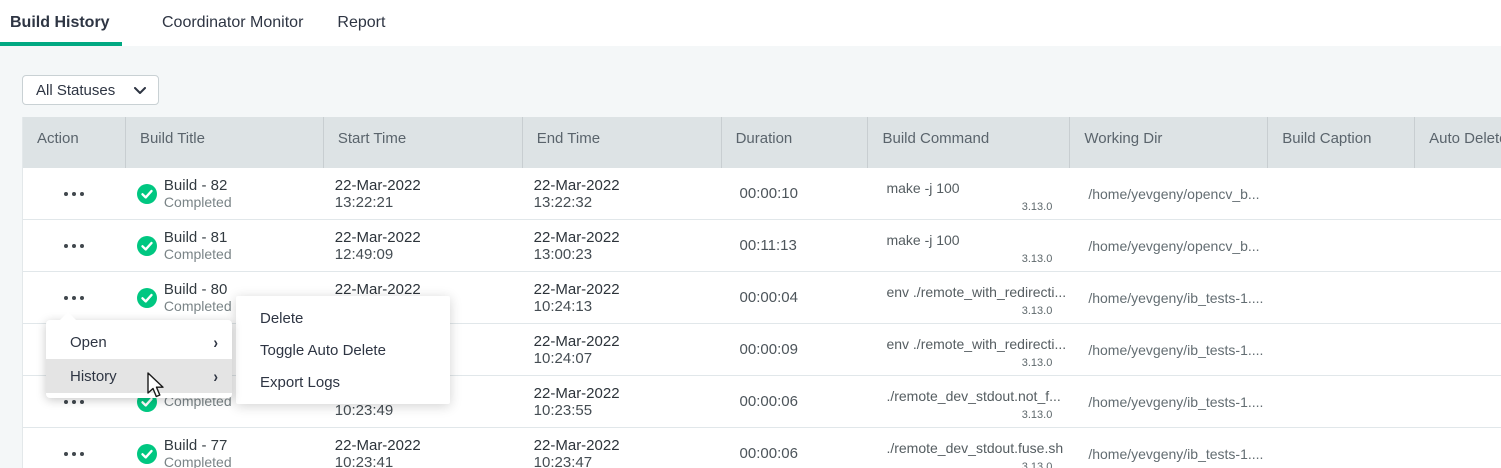 The width and height of the screenshot is (1501, 468). I want to click on build-title: Build - 81, so click(195, 237).